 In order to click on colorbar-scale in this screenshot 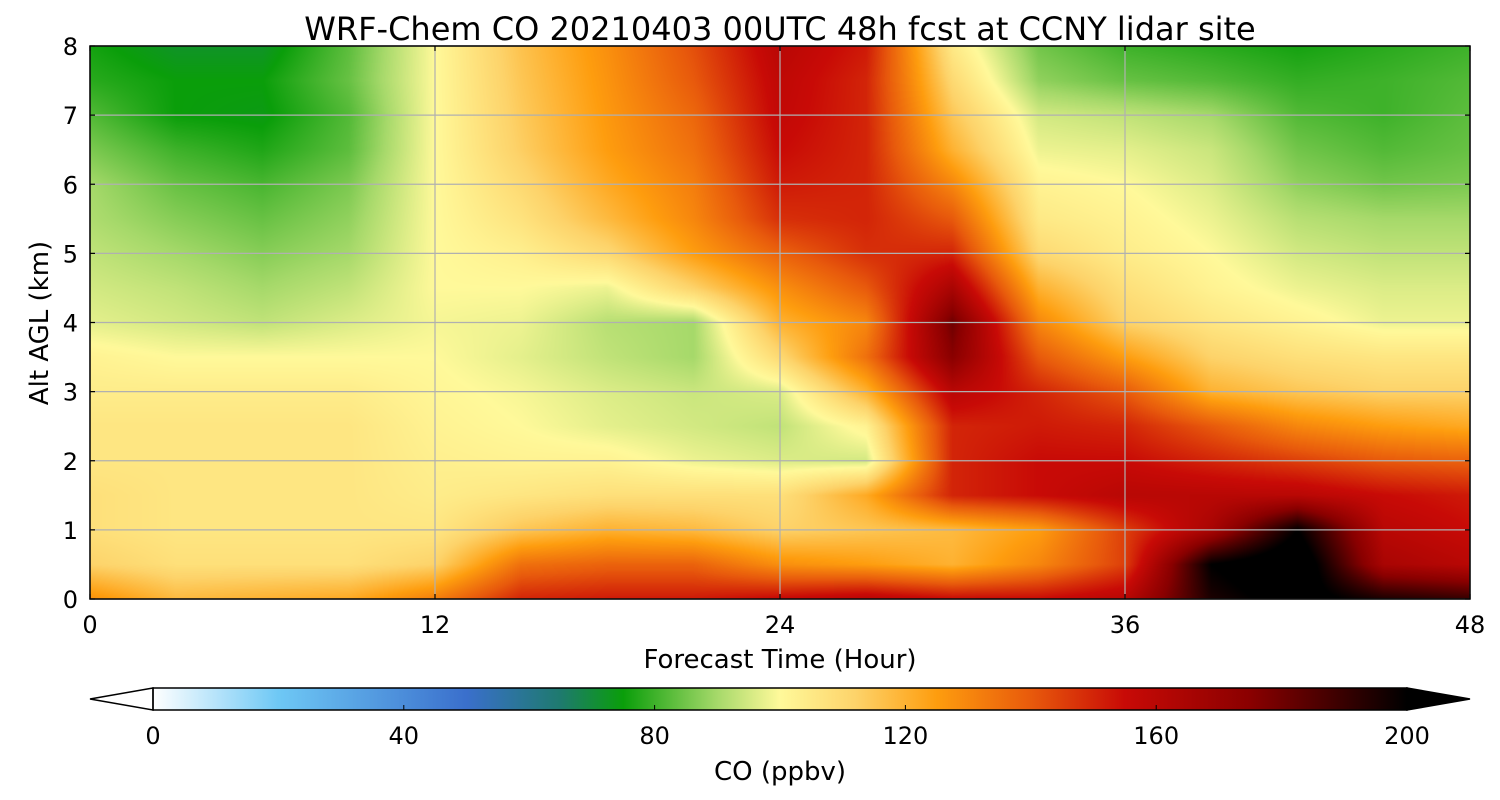, I will do `click(780, 699)`.